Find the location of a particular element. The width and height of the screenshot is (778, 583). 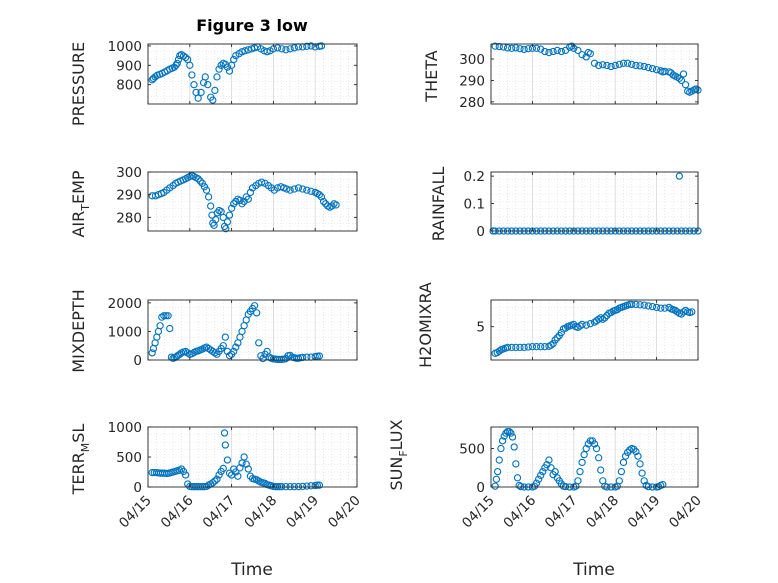

sun-flux-xtick-label: 04/19 is located at coordinates (644, 512).